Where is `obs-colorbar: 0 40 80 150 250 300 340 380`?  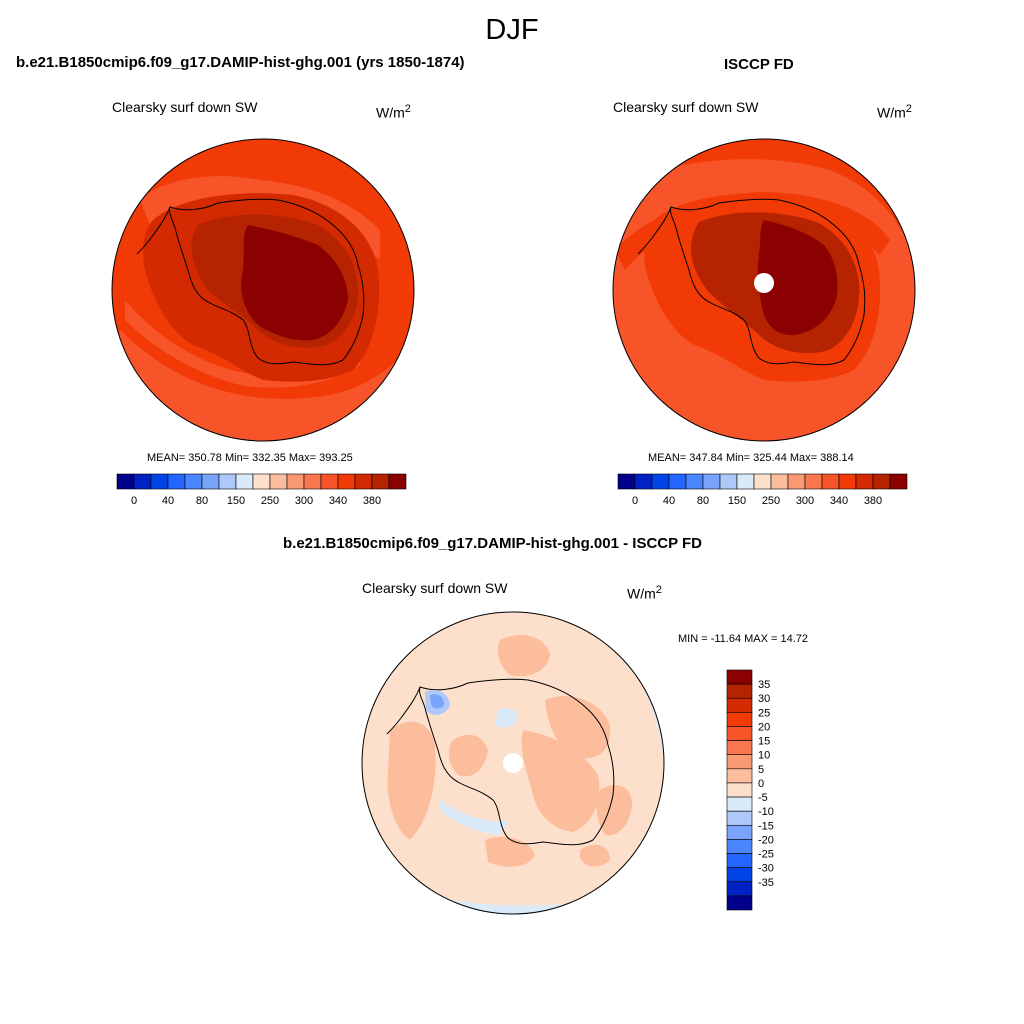
obs-colorbar: 0 40 80 150 250 300 340 380 is located at coordinates (762, 490).